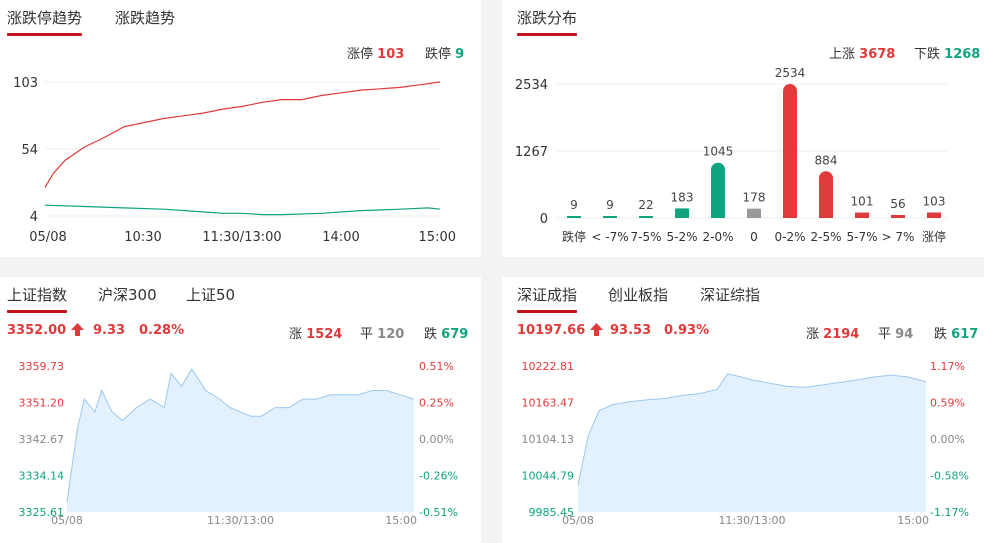  I want to click on category-label: 2-0%, so click(717, 237).